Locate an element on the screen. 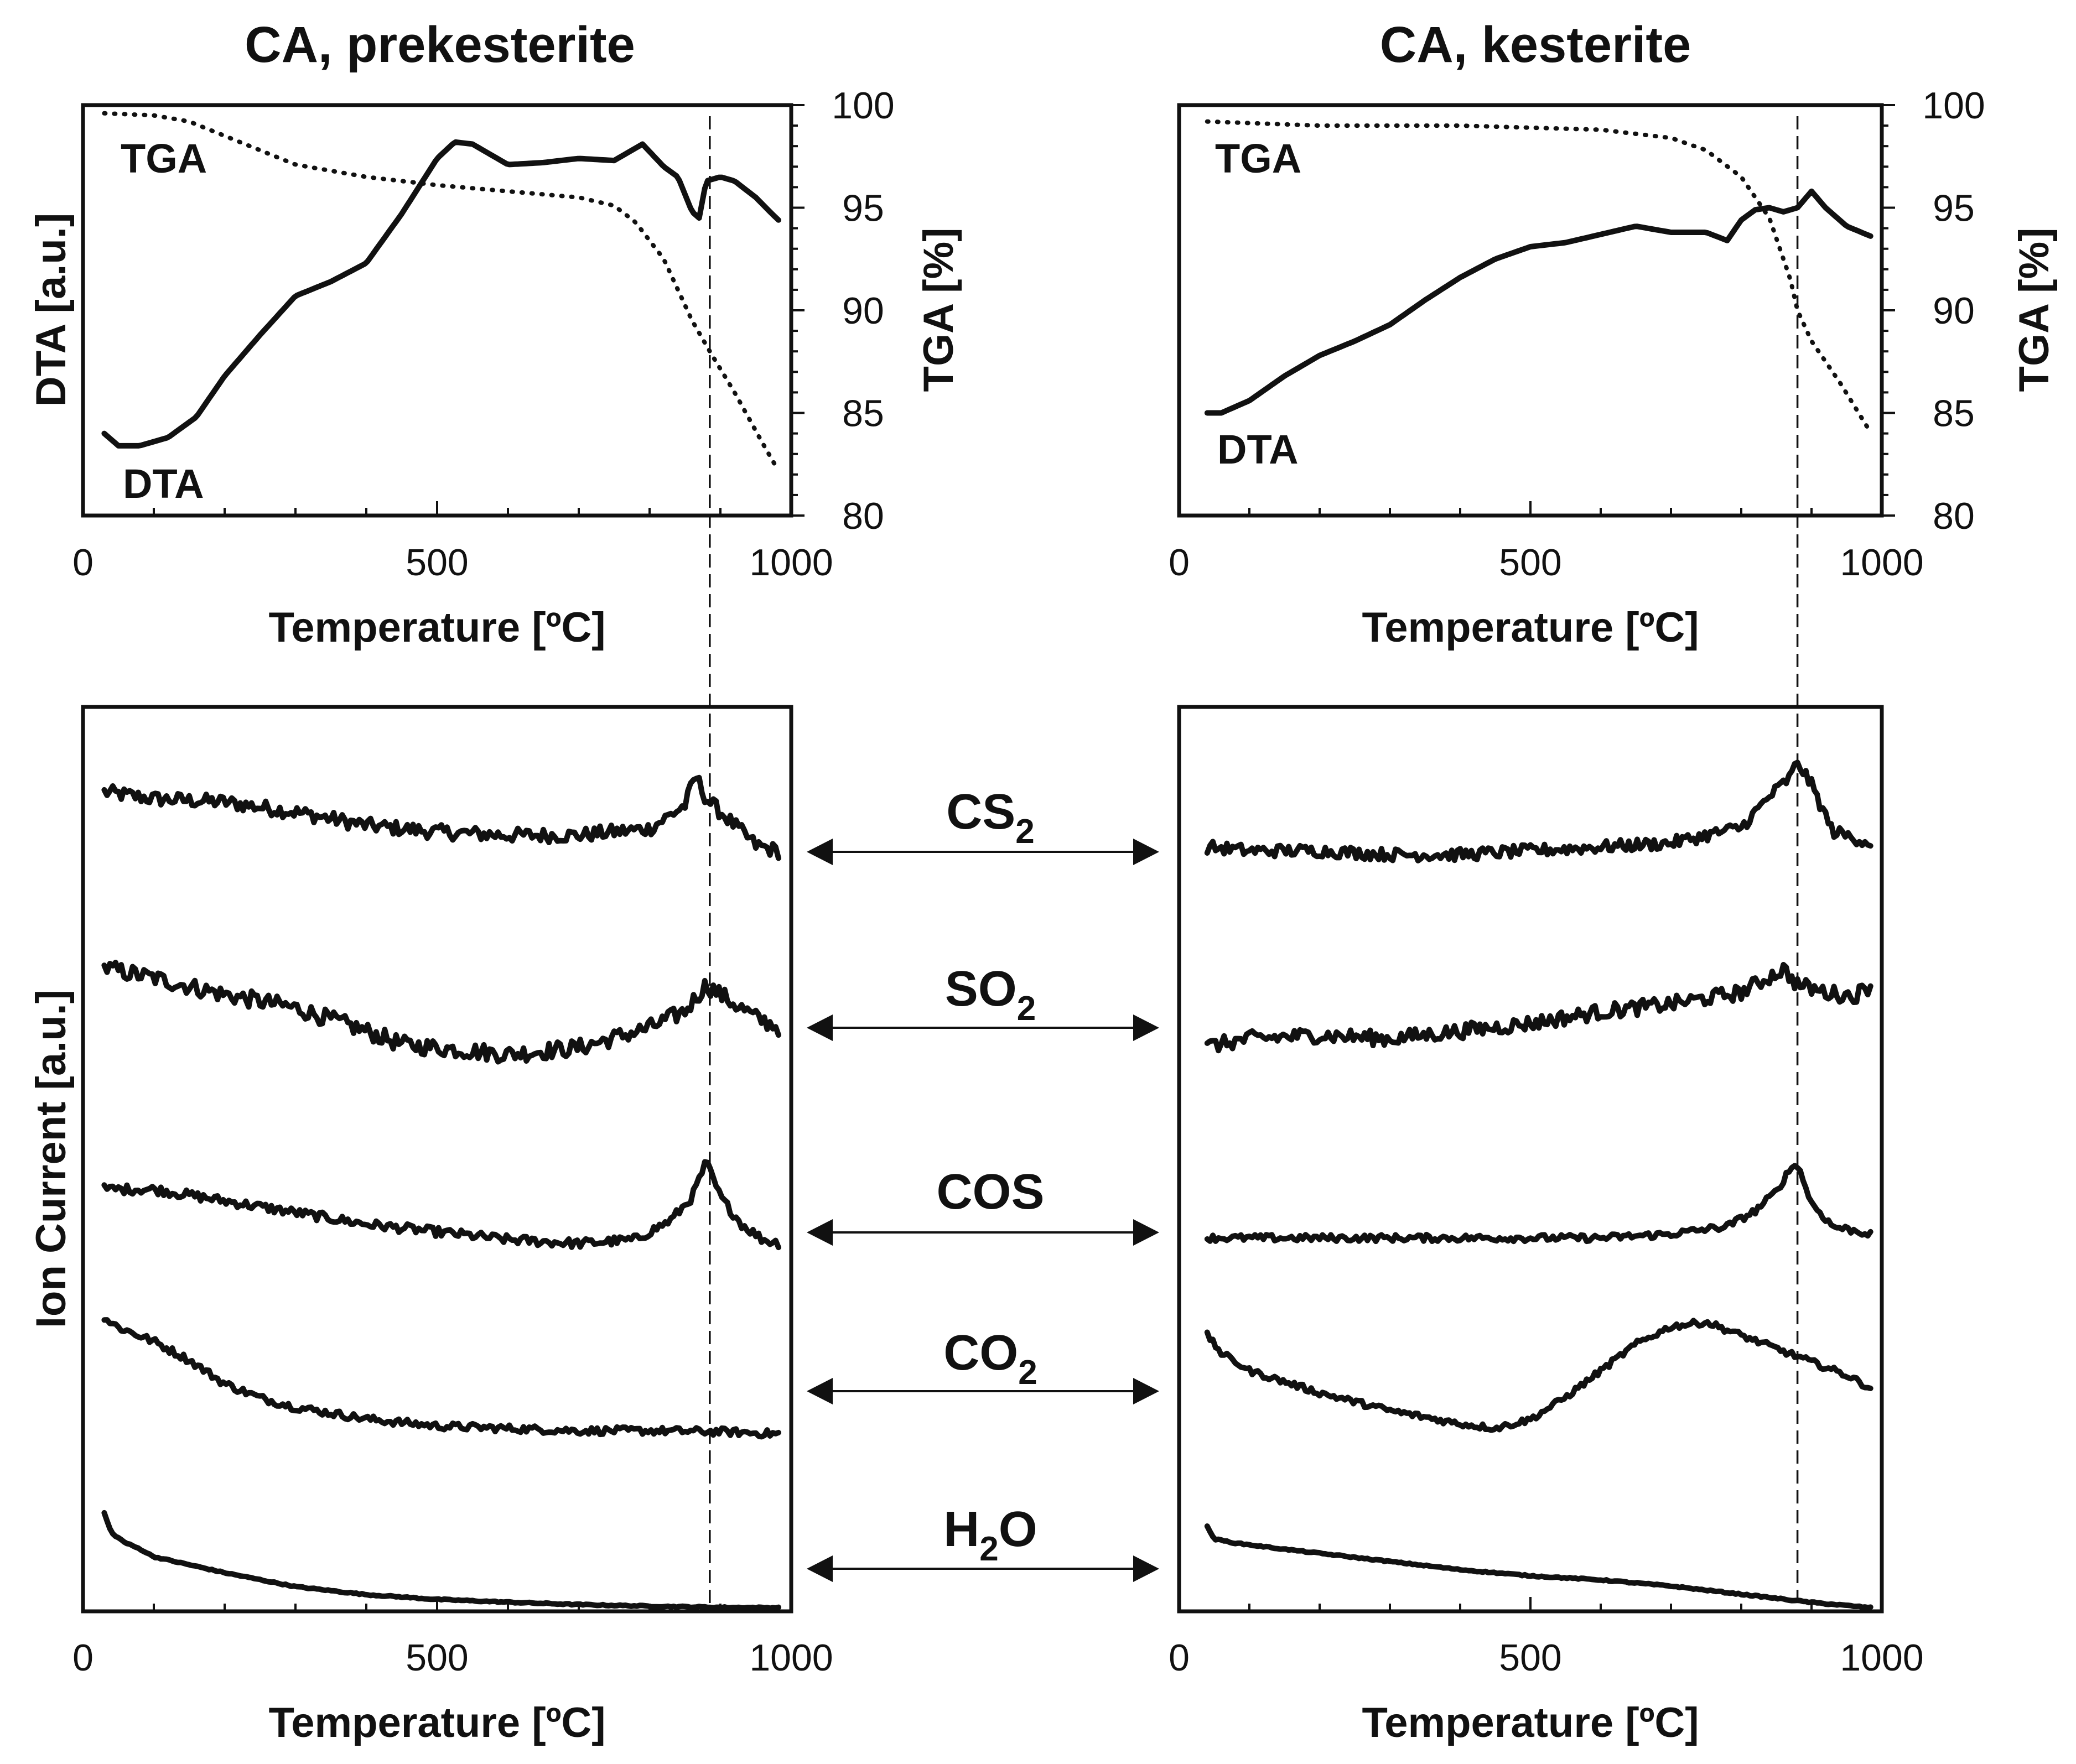 The width and height of the screenshot is (2076, 1764). prek-top-ytick-label: 100 is located at coordinates (863, 106).